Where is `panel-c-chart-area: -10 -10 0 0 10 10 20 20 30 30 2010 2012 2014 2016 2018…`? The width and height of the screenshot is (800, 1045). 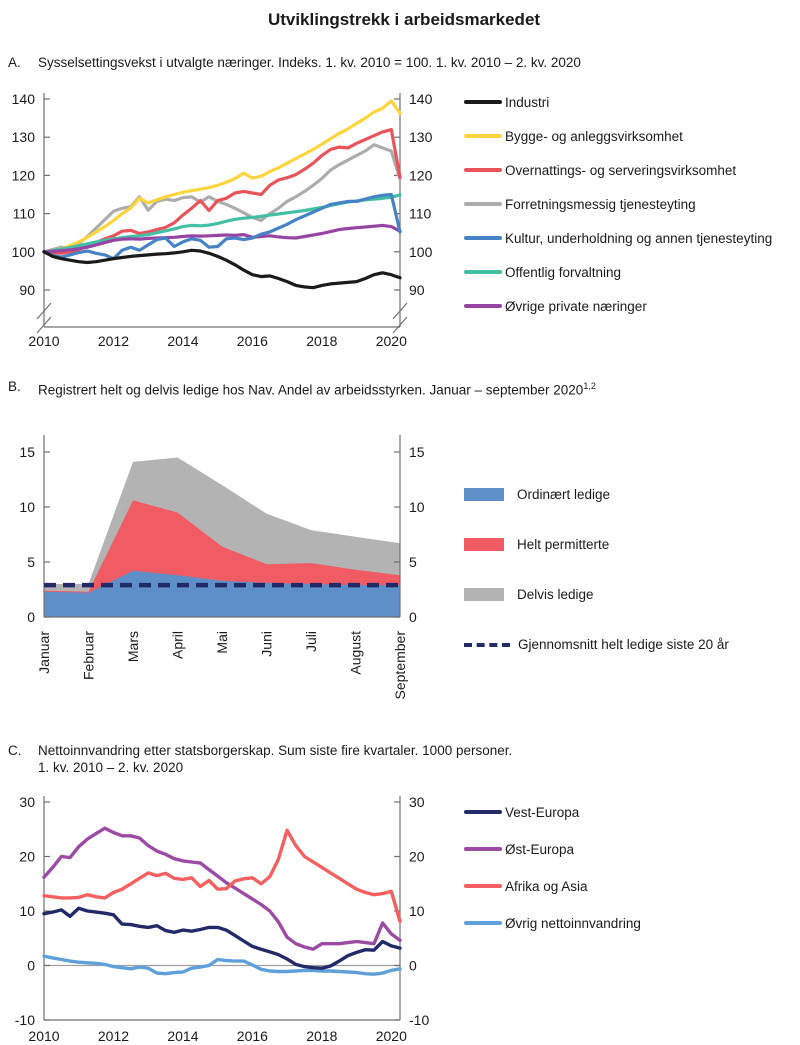 panel-c-chart-area: -10 -10 0 0 10 10 20 20 30 30 2010 2012 2014 2016 2018… is located at coordinates (223, 916).